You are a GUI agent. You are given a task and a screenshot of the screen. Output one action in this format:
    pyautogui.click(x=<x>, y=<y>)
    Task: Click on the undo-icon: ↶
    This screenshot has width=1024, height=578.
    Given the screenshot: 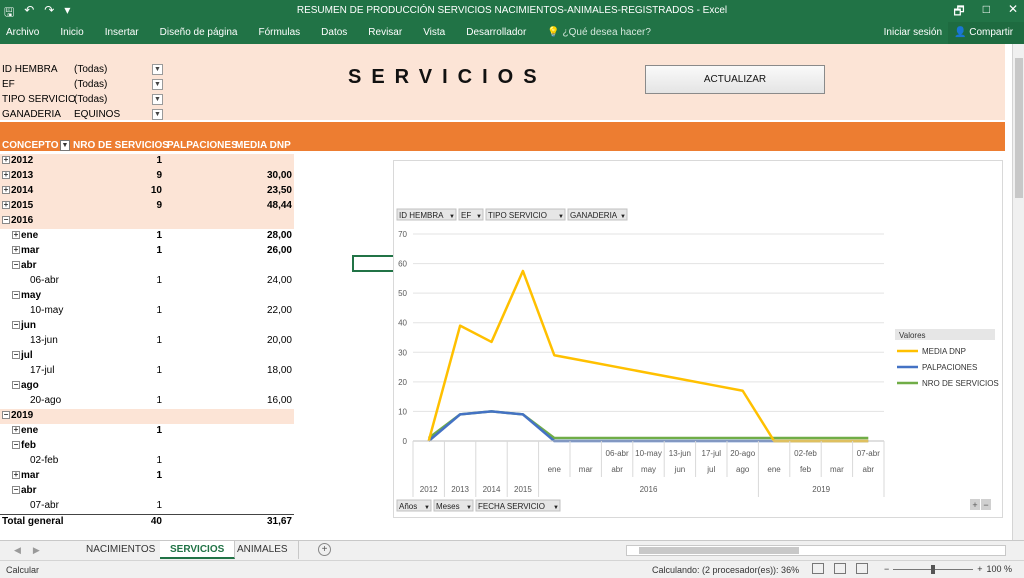 What is the action you would take?
    pyautogui.click(x=29, y=10)
    